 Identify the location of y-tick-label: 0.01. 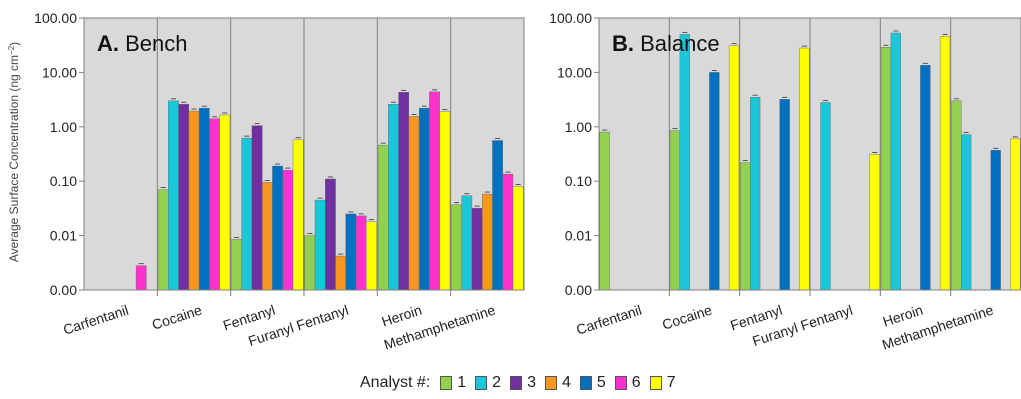
(578, 236).